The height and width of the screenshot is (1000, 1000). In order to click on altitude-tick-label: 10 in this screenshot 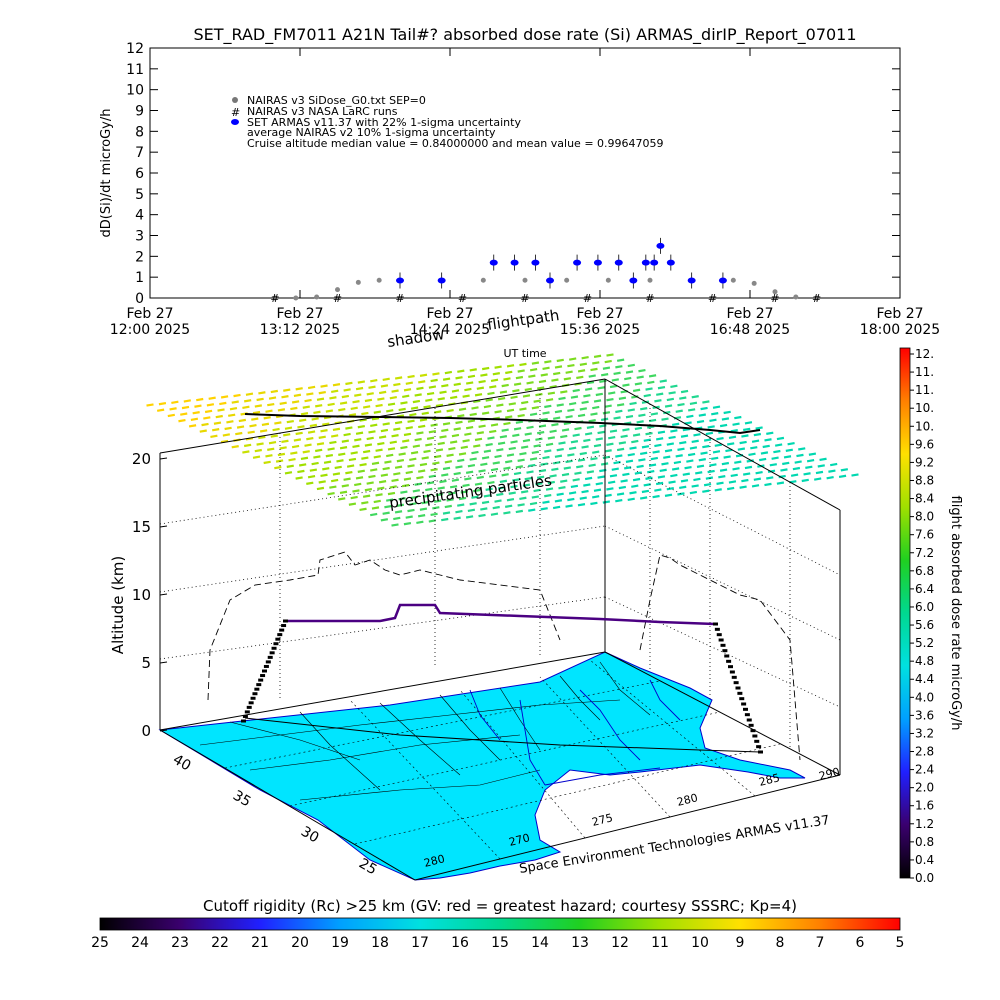, I will do `click(141, 595)`.